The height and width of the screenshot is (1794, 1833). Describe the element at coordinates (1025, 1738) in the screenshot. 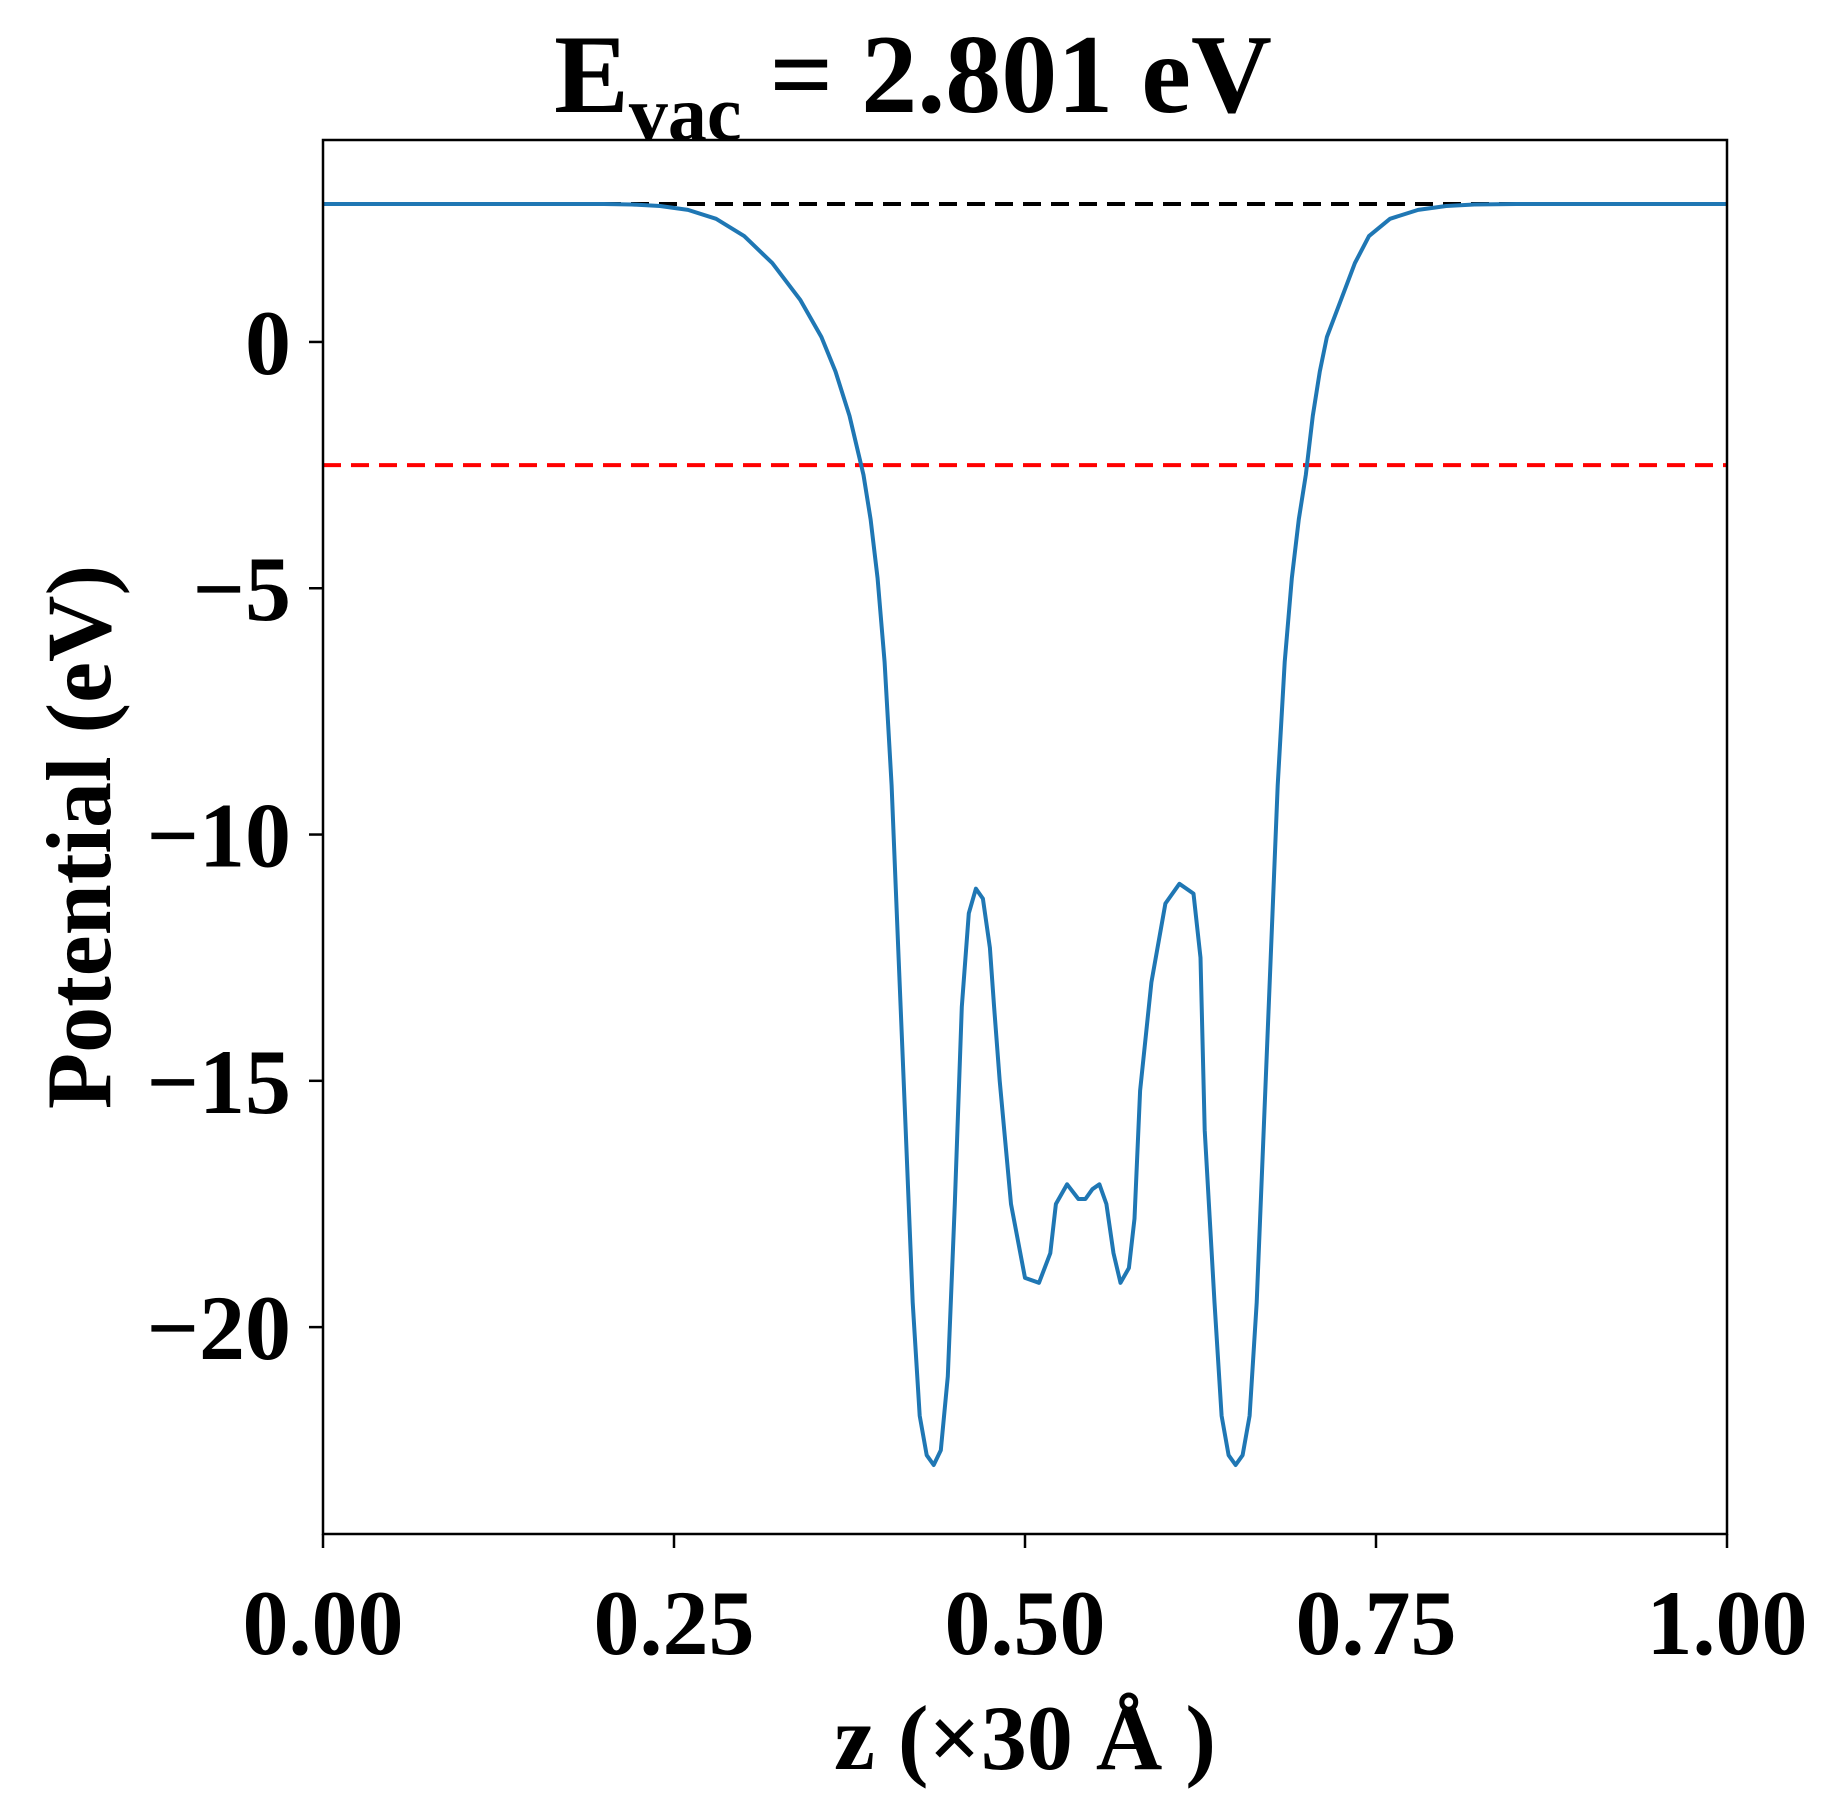

I see `x-axis-label: z (×30 Å )` at that location.